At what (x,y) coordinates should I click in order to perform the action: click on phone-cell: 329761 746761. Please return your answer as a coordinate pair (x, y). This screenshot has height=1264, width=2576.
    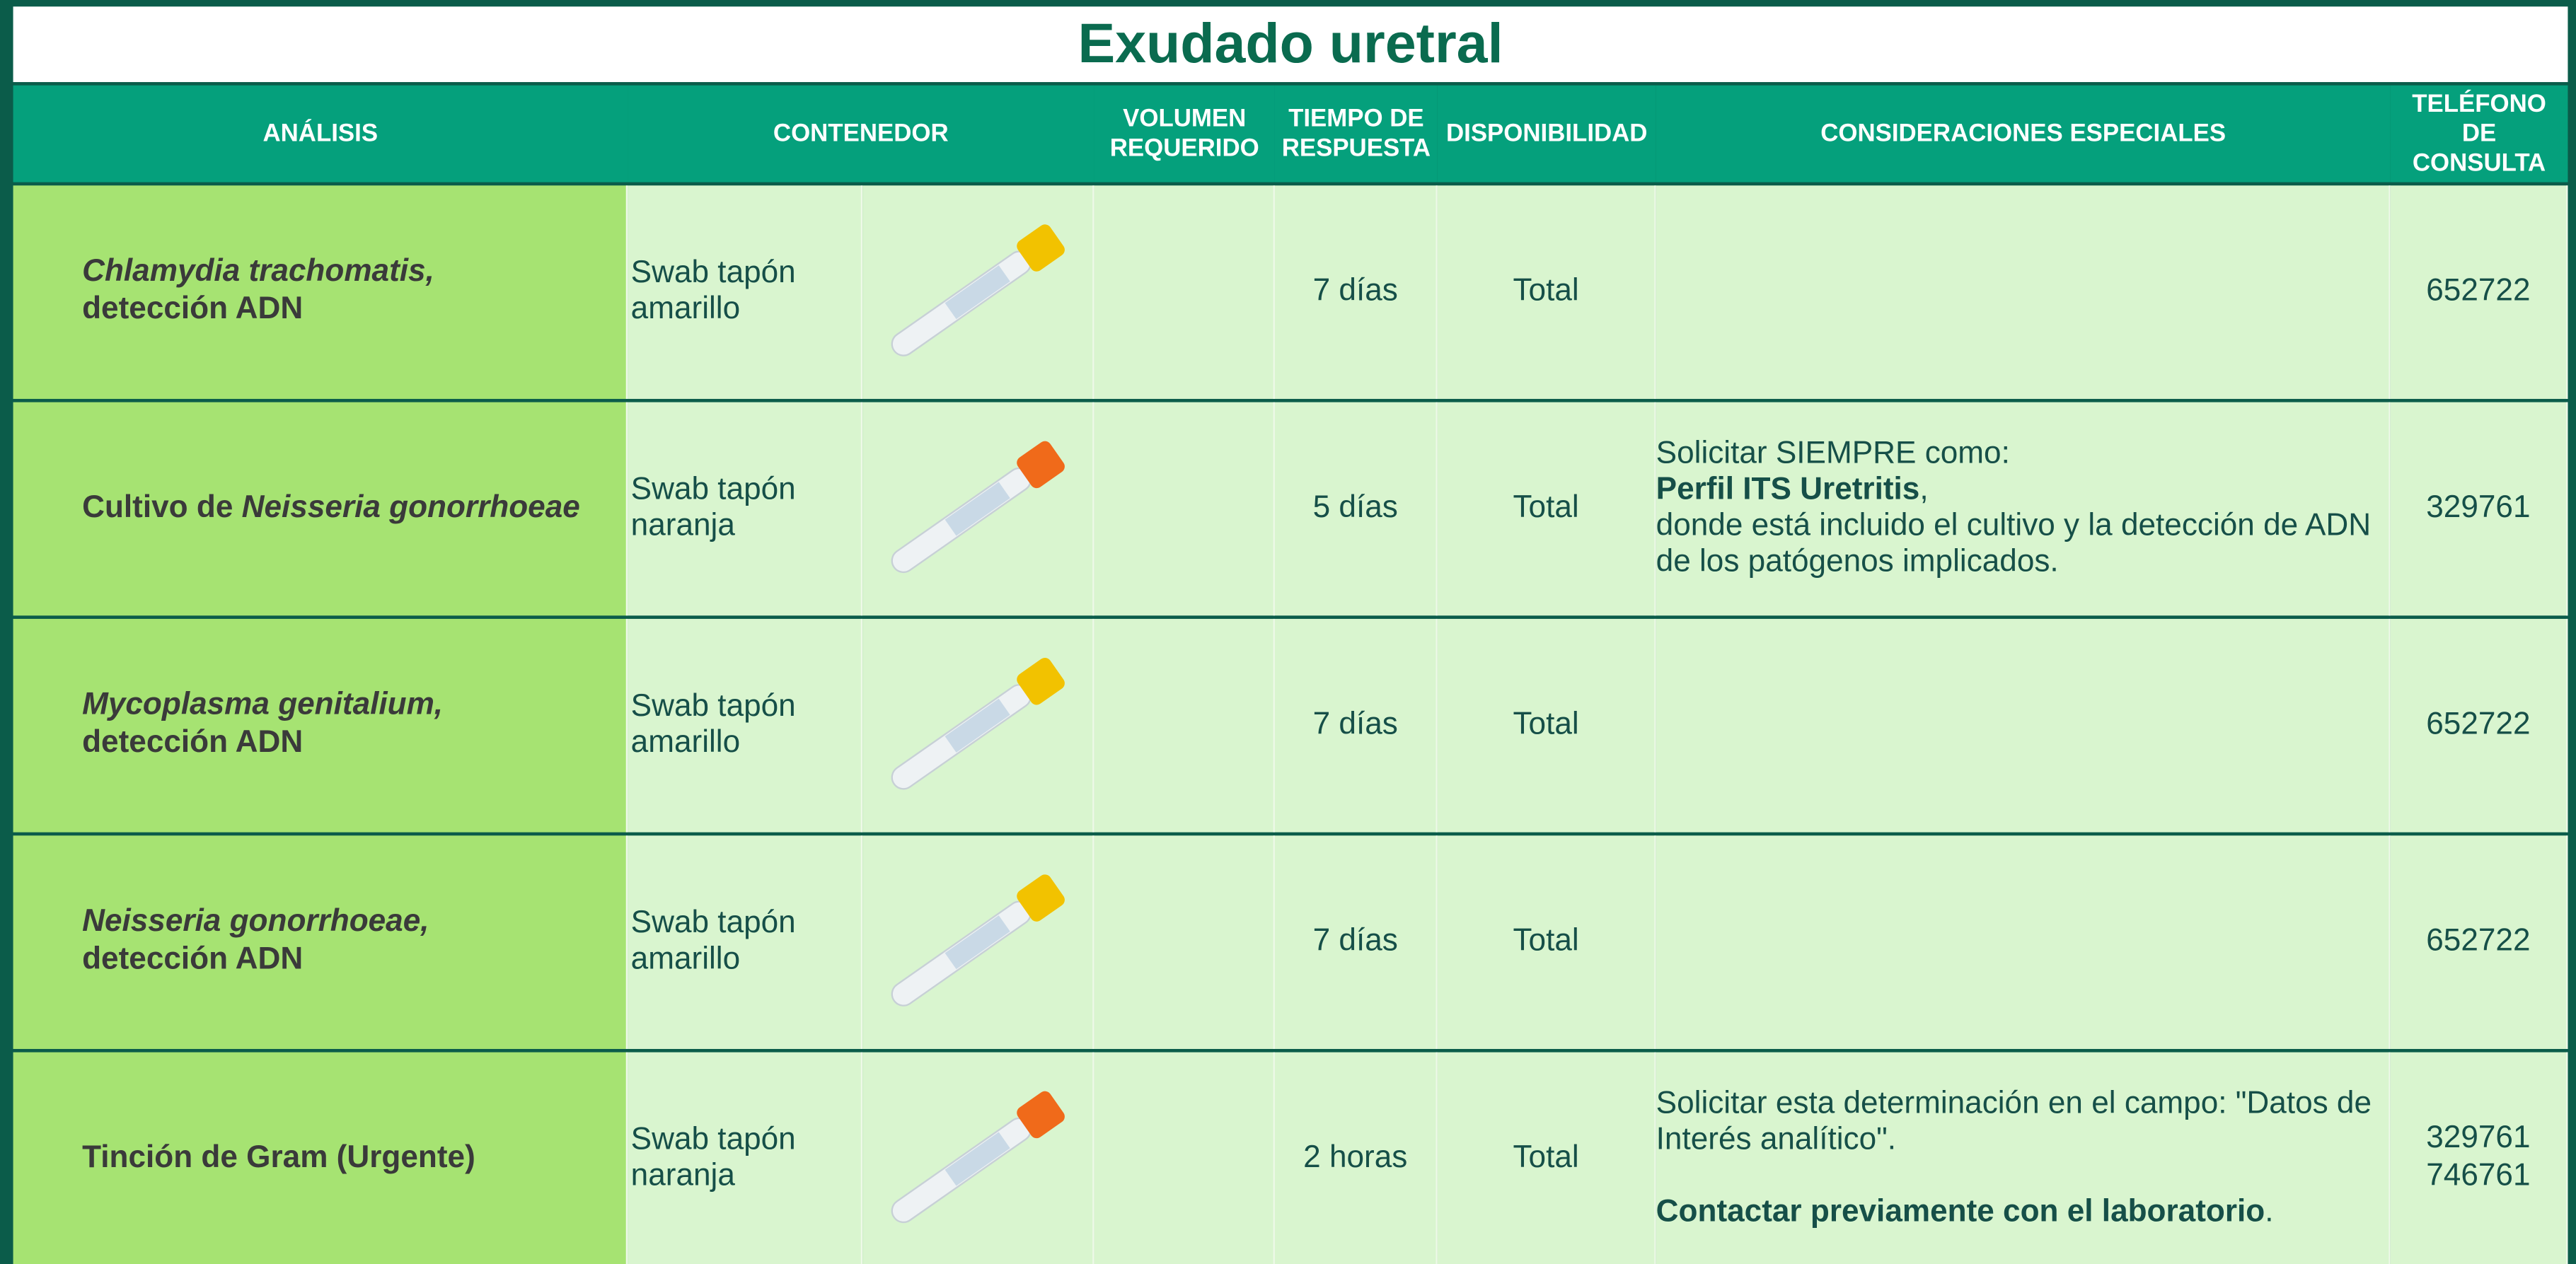
    Looking at the image, I should click on (2479, 1158).